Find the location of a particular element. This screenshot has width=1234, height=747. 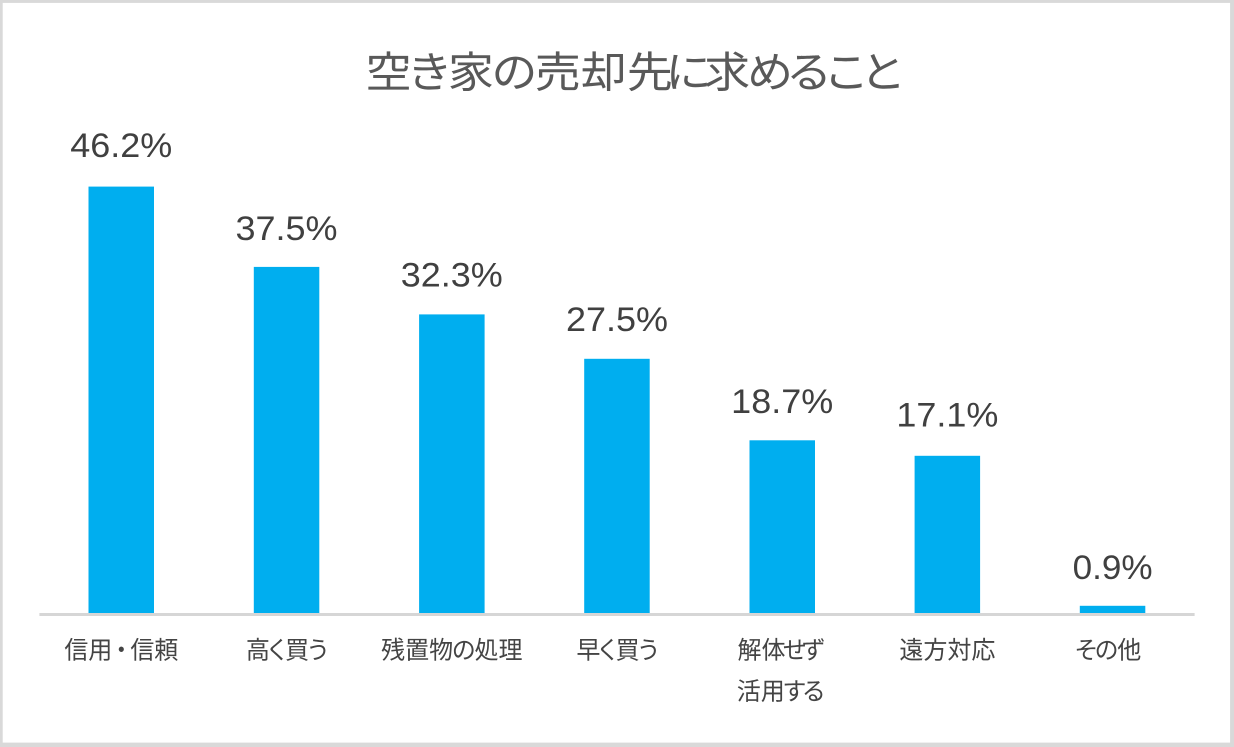

svg-text: 0.9% is located at coordinates (1113, 568).